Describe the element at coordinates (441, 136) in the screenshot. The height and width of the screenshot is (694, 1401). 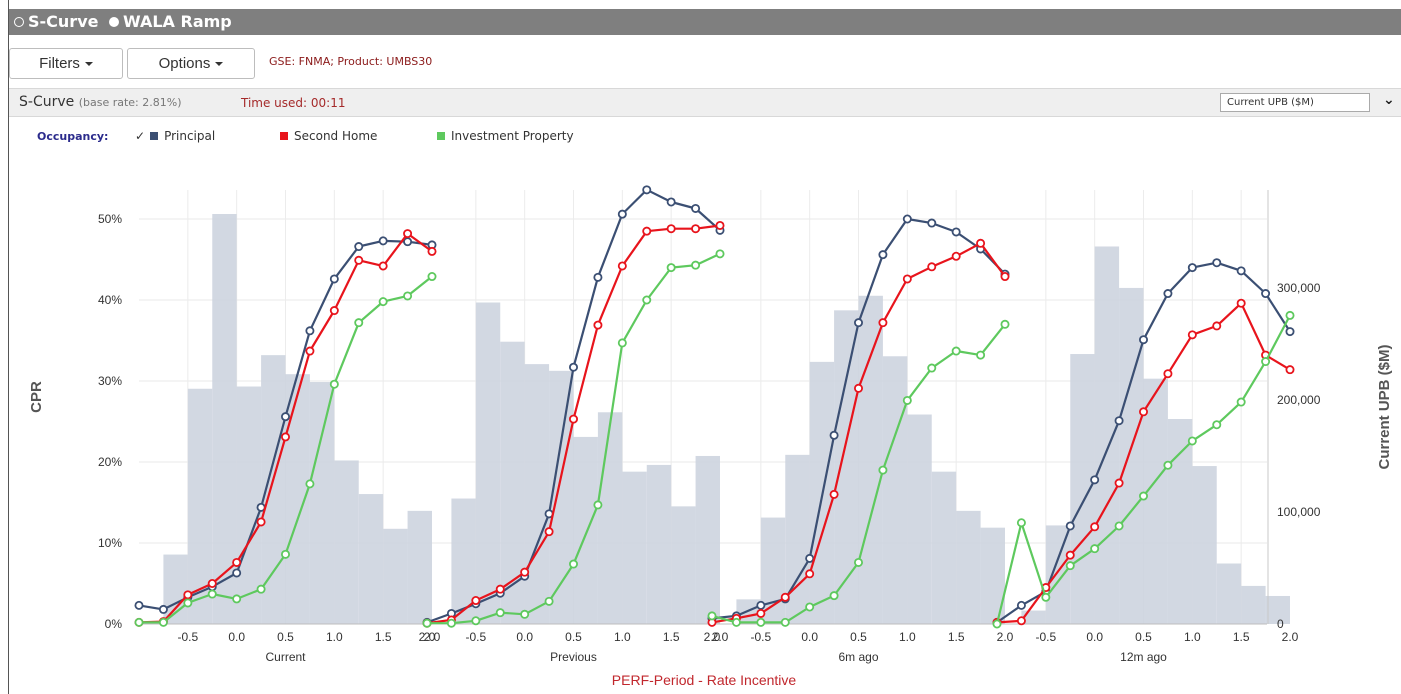
I see `legend-swatch-investment-property` at that location.